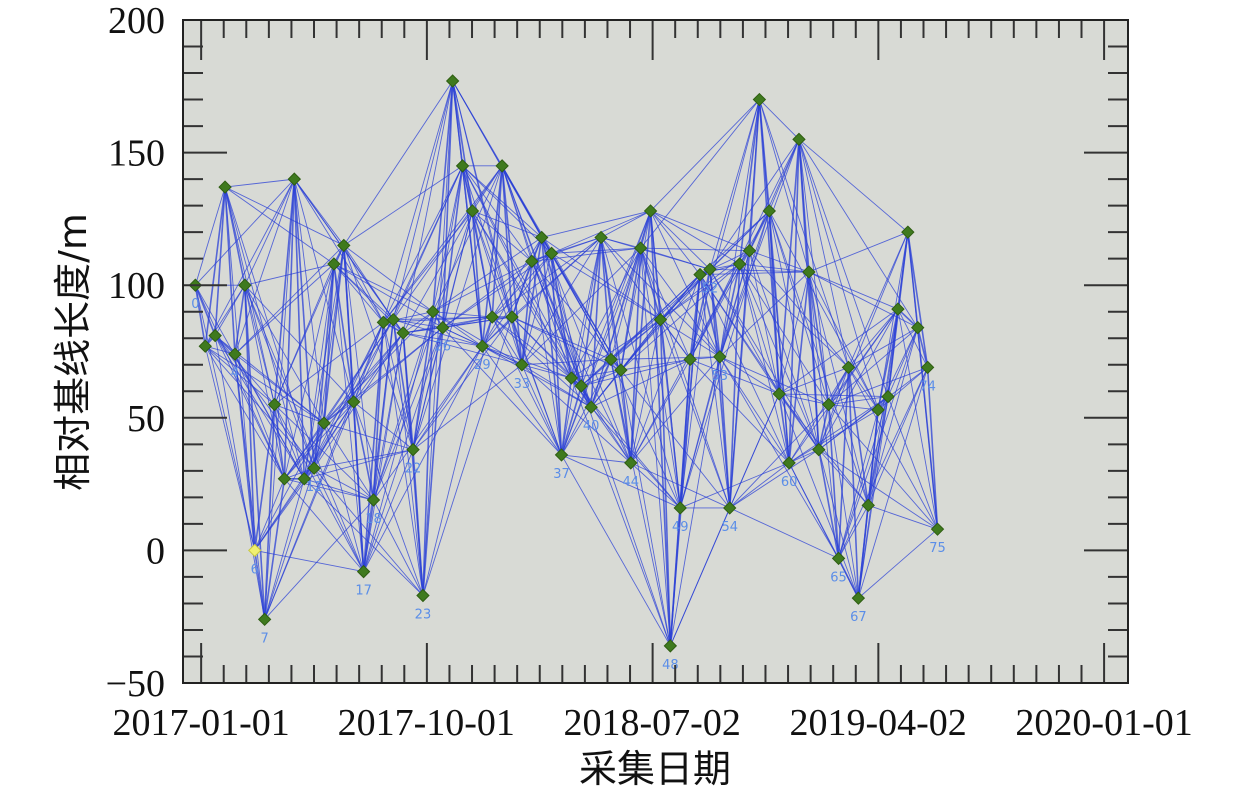 The height and width of the screenshot is (798, 1260). Describe the element at coordinates (426, 723) in the screenshot. I see `x-tick-label: 2017-10-01` at that location.